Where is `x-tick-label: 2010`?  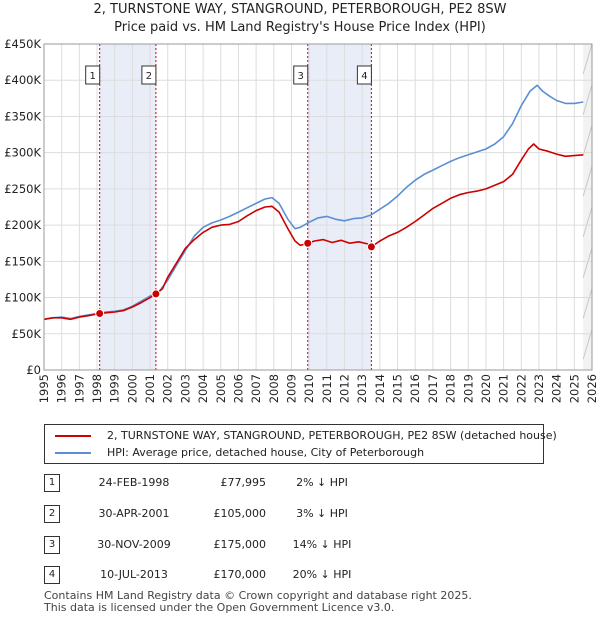 x-tick-label: 2010 is located at coordinates (309, 388).